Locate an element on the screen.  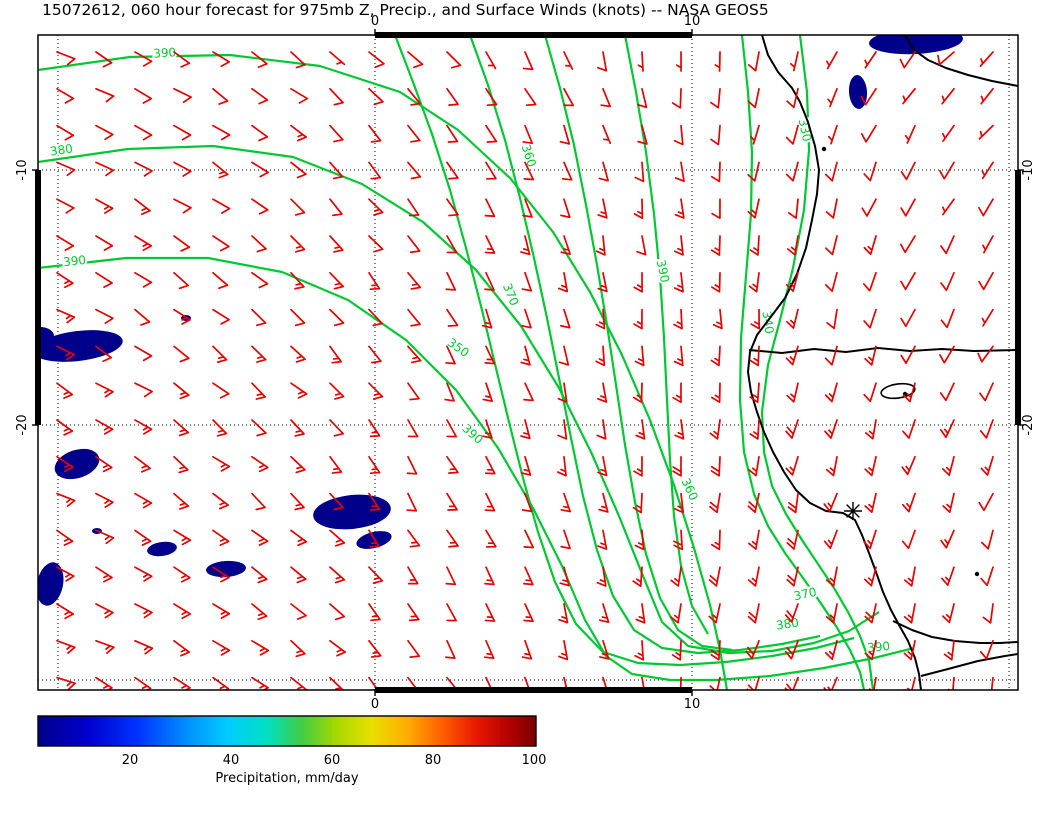
contour-label: 360 is located at coordinates (529, 156).